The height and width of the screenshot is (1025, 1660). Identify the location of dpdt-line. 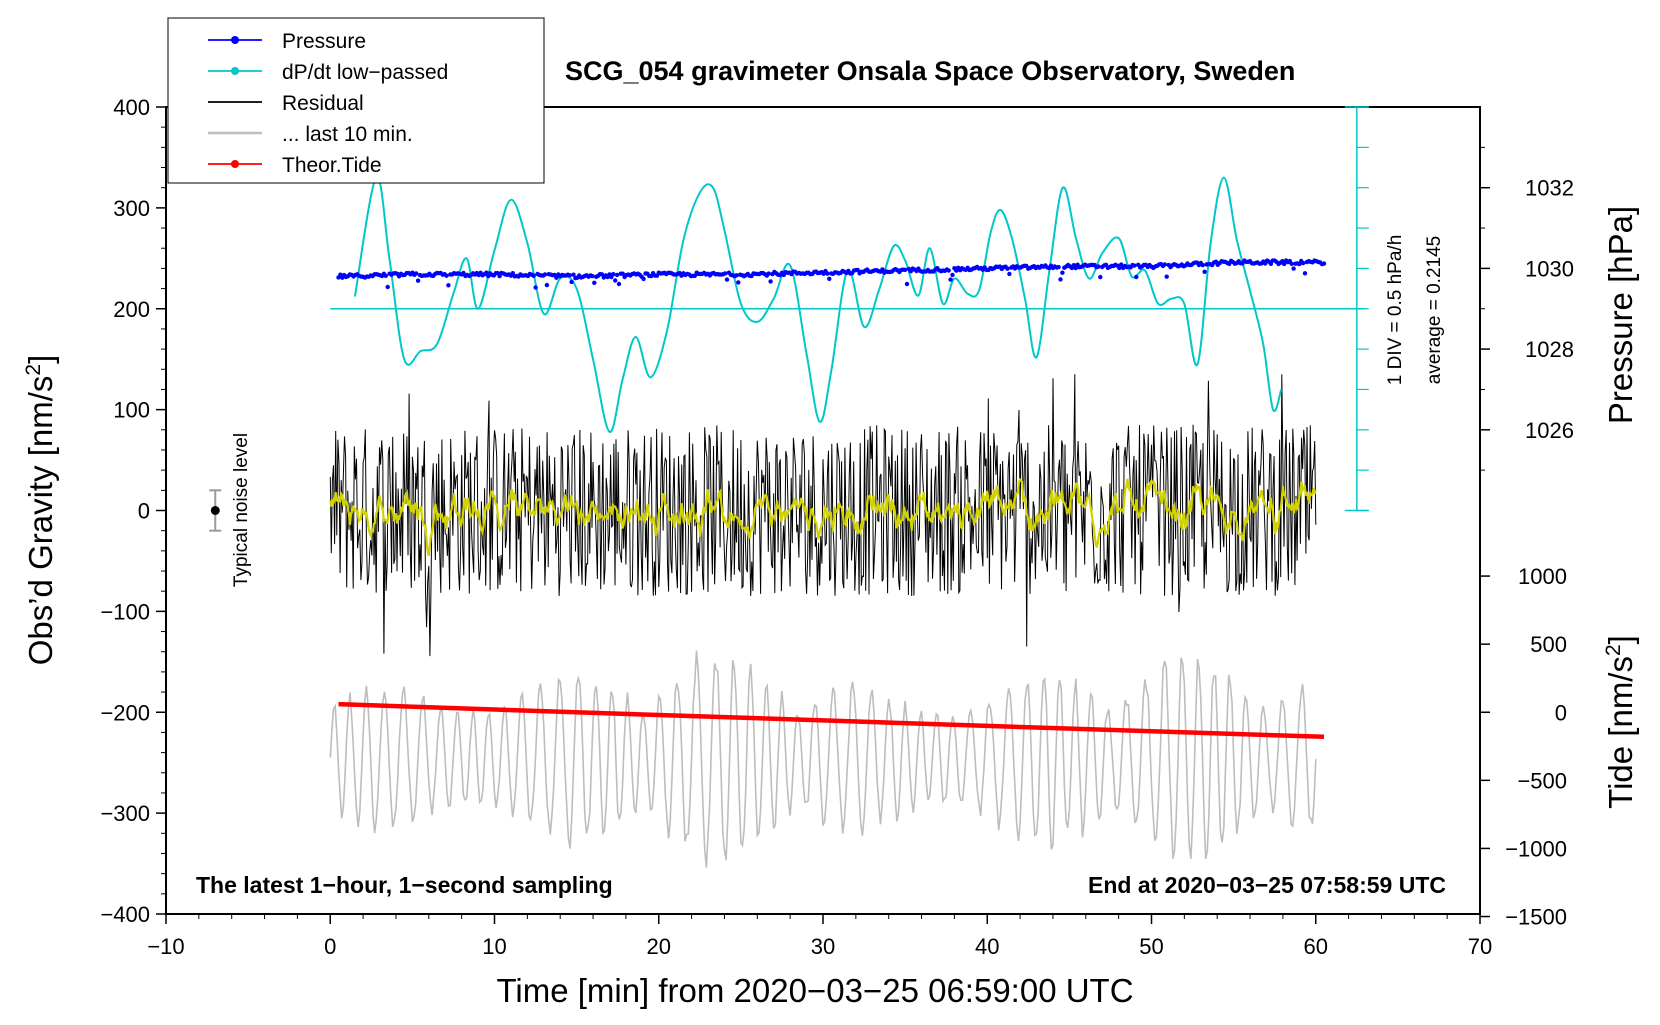
(818, 304).